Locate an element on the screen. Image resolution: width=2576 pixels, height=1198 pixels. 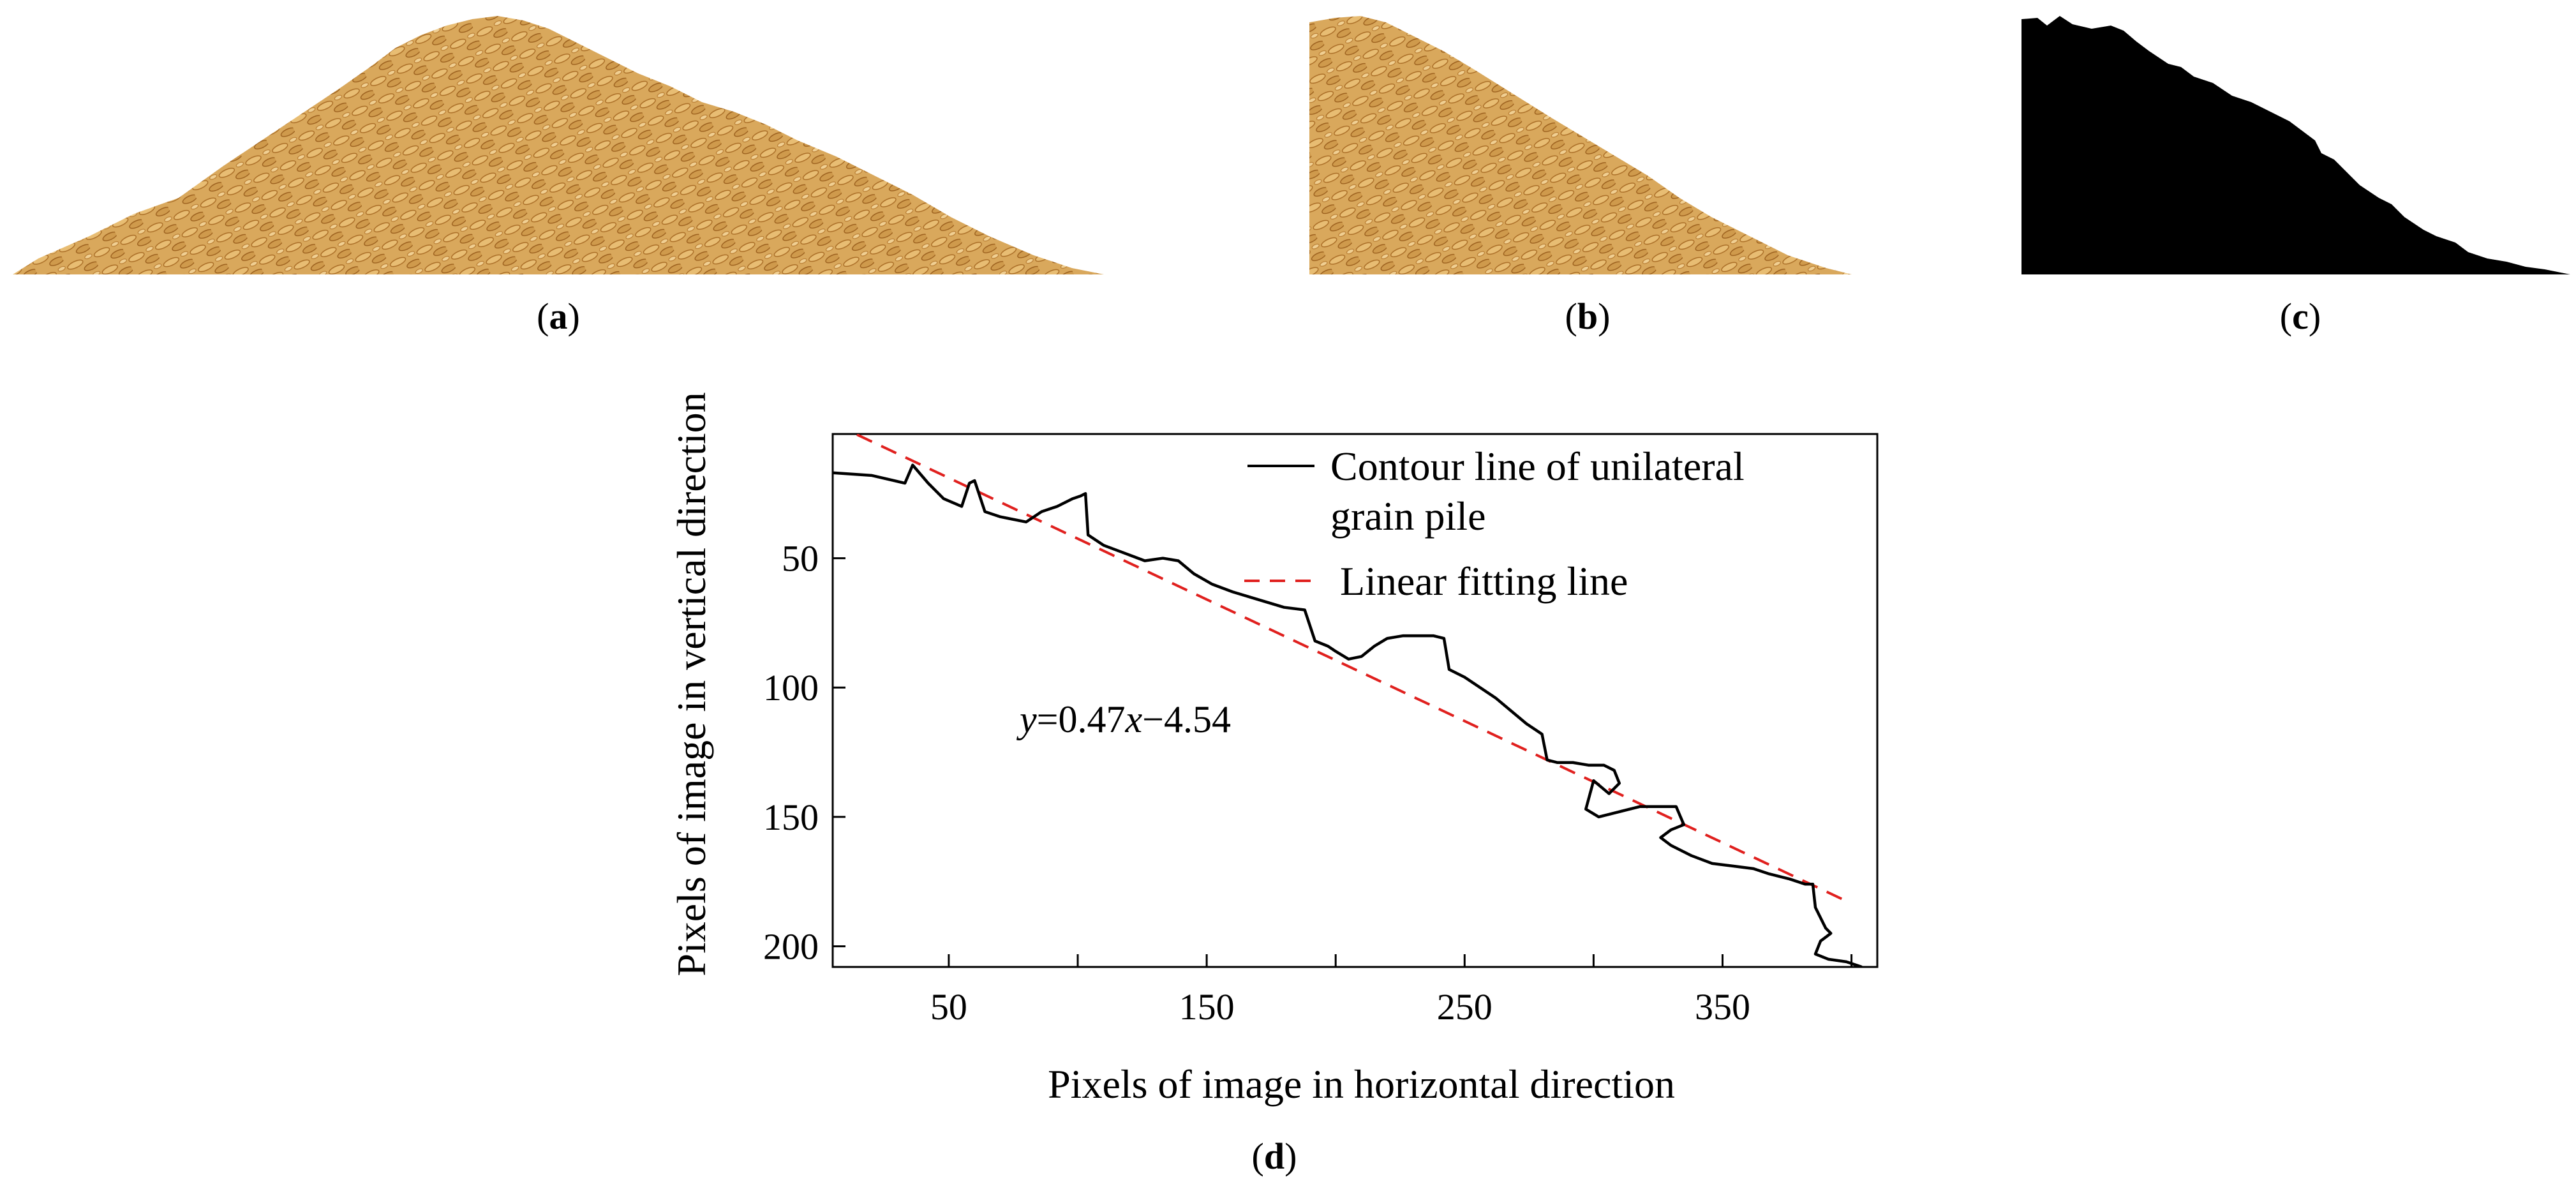
y-tick-label: 50 is located at coordinates (800, 559).